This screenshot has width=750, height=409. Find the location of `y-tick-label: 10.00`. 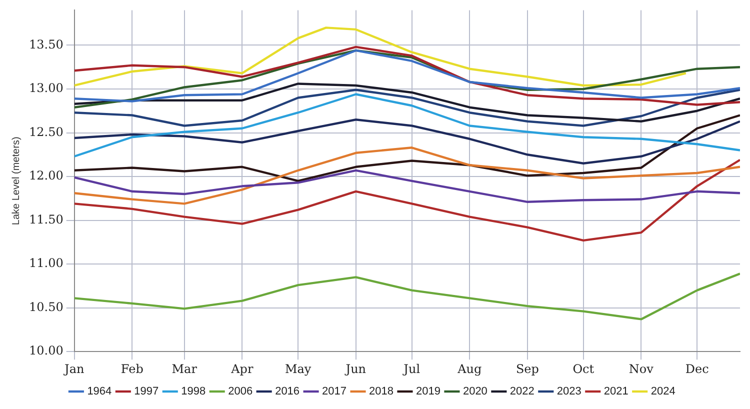

y-tick-label: 10.00 is located at coordinates (46, 351).